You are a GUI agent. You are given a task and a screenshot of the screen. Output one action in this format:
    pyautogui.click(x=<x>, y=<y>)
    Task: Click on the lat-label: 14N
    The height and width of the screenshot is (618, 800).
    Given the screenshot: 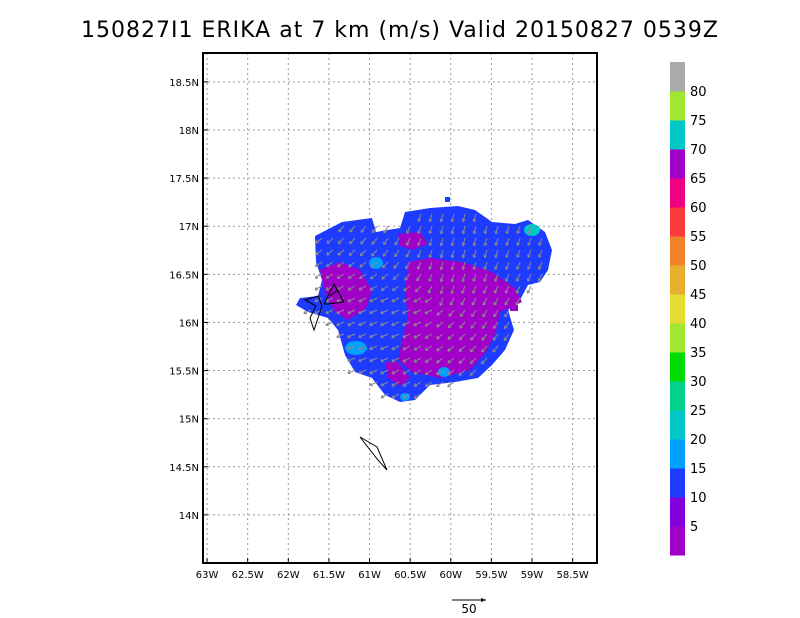 What is the action you would take?
    pyautogui.click(x=189, y=516)
    